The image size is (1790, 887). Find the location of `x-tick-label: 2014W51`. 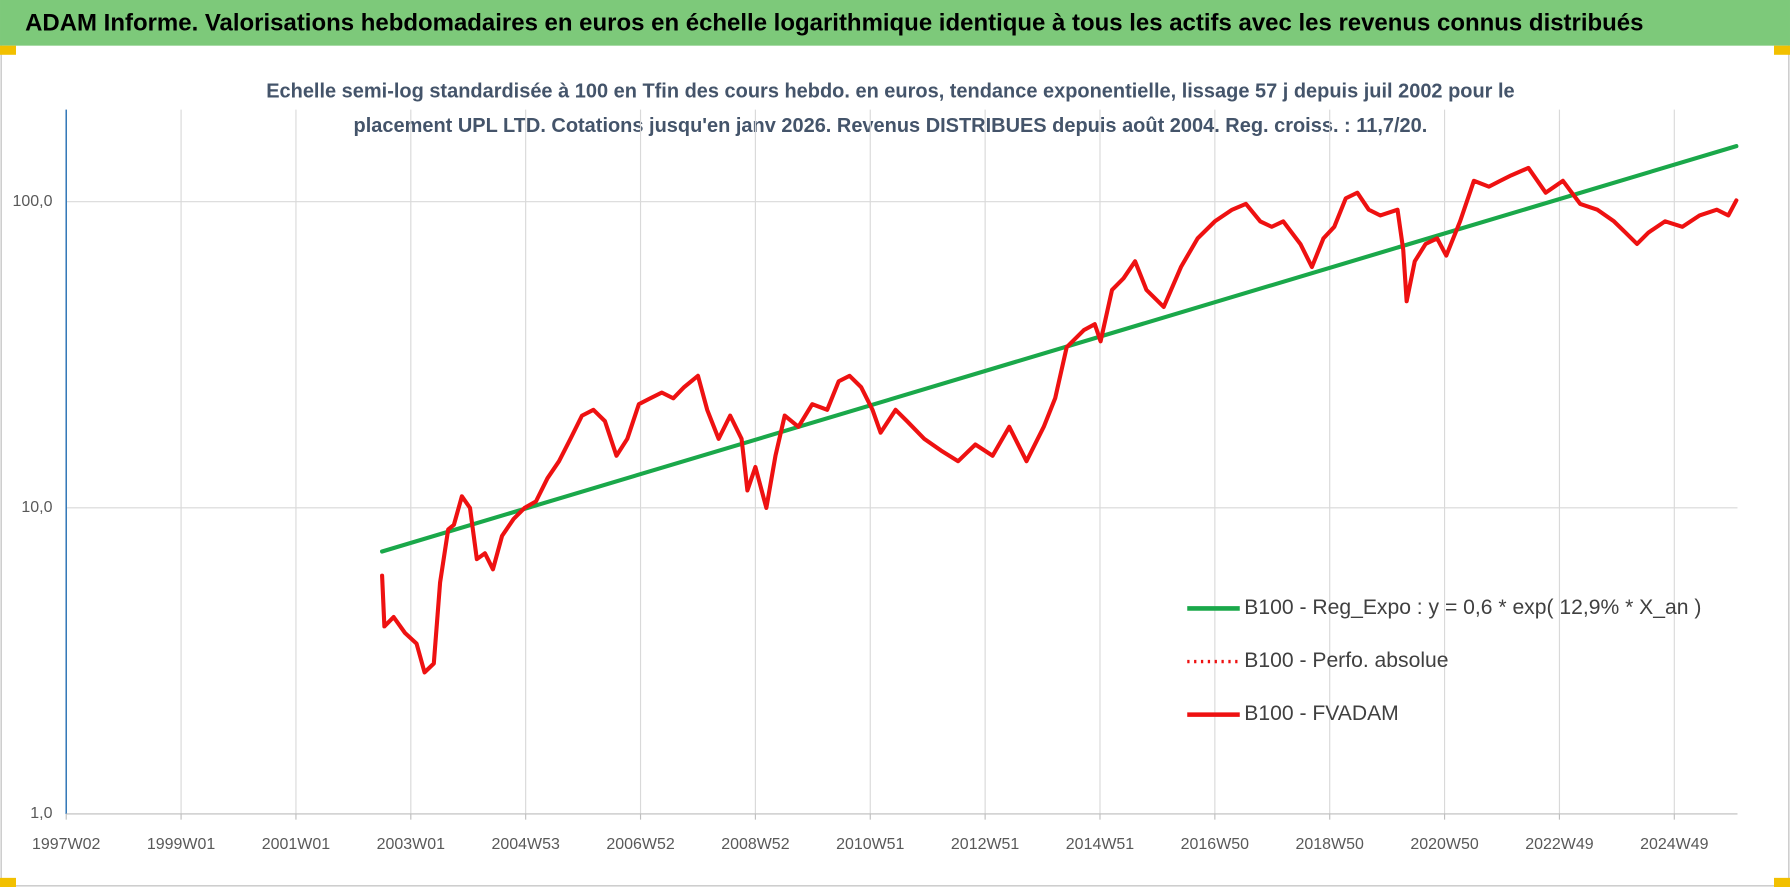

x-tick-label: 2014W51 is located at coordinates (1100, 844).